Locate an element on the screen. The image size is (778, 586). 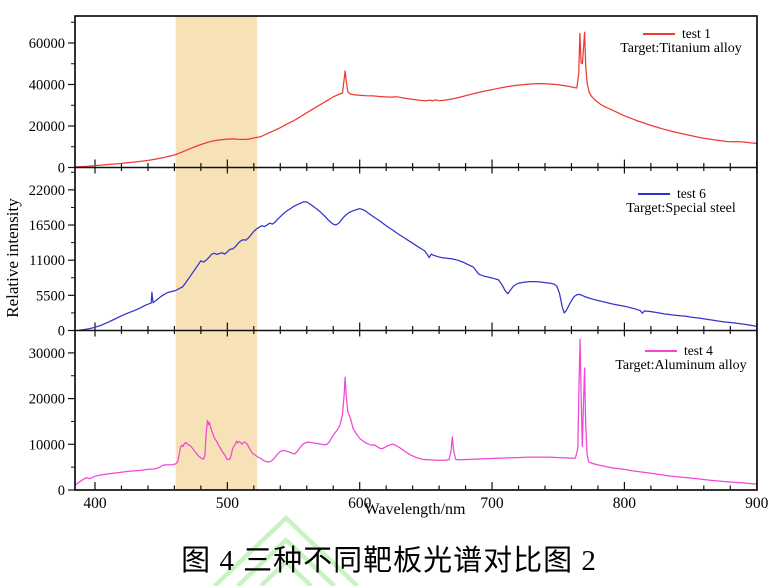
x-tick-label: 600 is located at coordinates (360, 503).